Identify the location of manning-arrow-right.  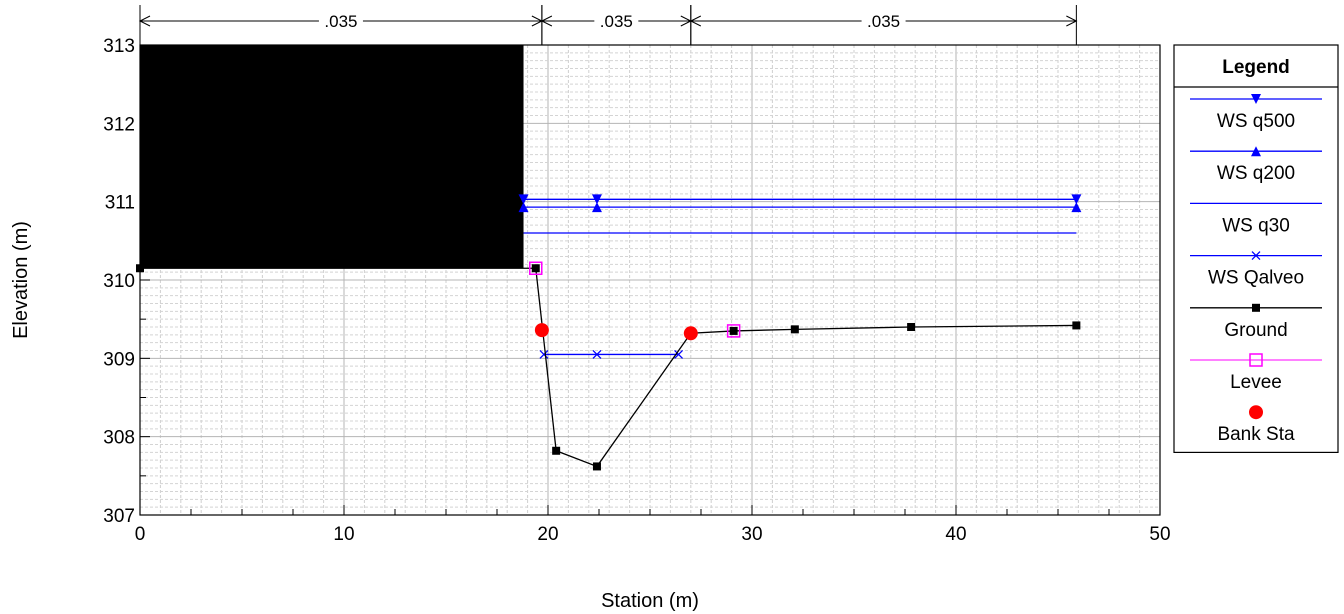
(1072, 21).